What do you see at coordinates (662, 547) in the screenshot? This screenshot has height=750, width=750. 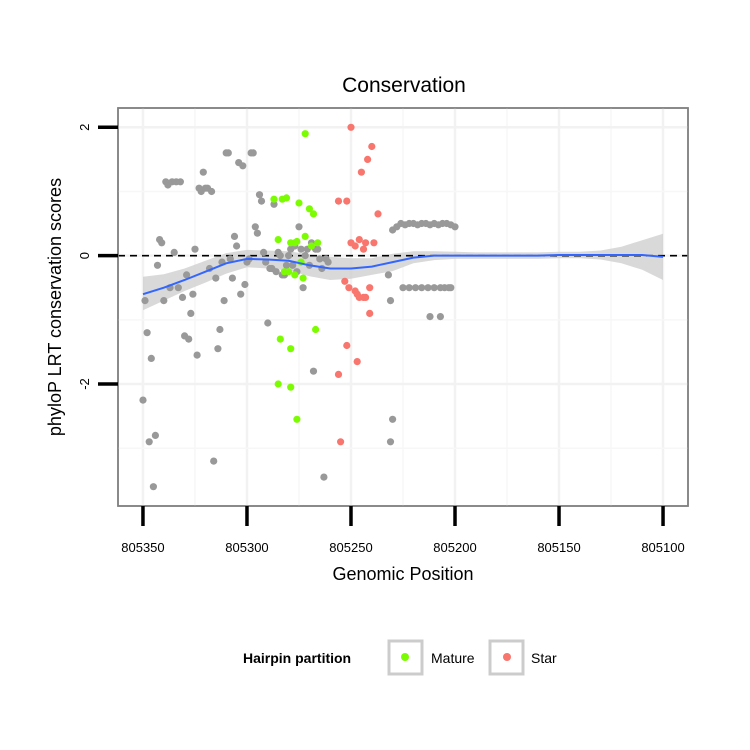 I see `x-tick-label: 805100` at bounding box center [662, 547].